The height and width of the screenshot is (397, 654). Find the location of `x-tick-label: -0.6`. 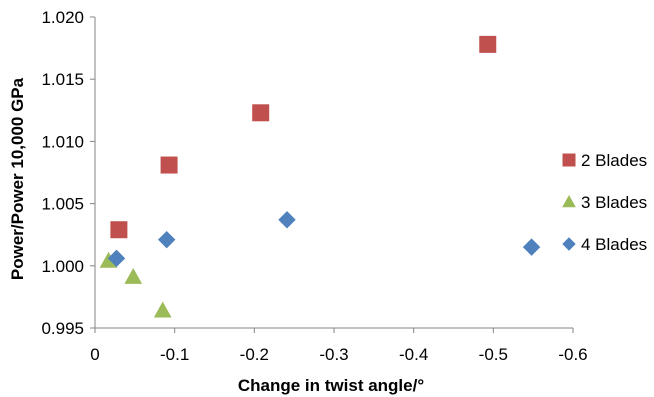

x-tick-label: -0.6 is located at coordinates (572, 354).